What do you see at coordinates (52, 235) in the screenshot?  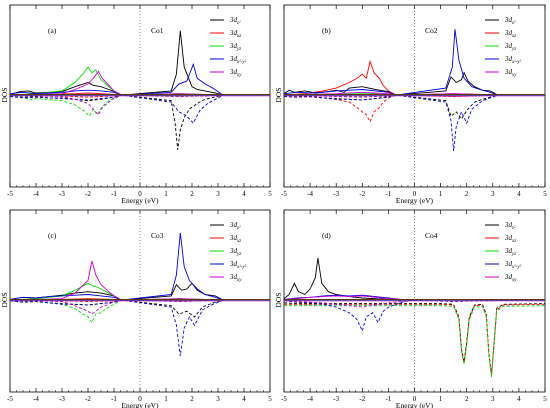 I see `panel-label: (c)` at bounding box center [52, 235].